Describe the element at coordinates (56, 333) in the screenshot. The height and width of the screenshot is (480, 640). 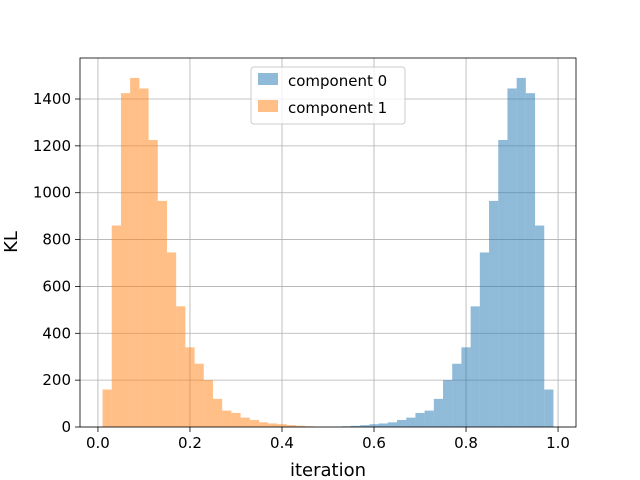
I see `y-tick-label: 400` at that location.